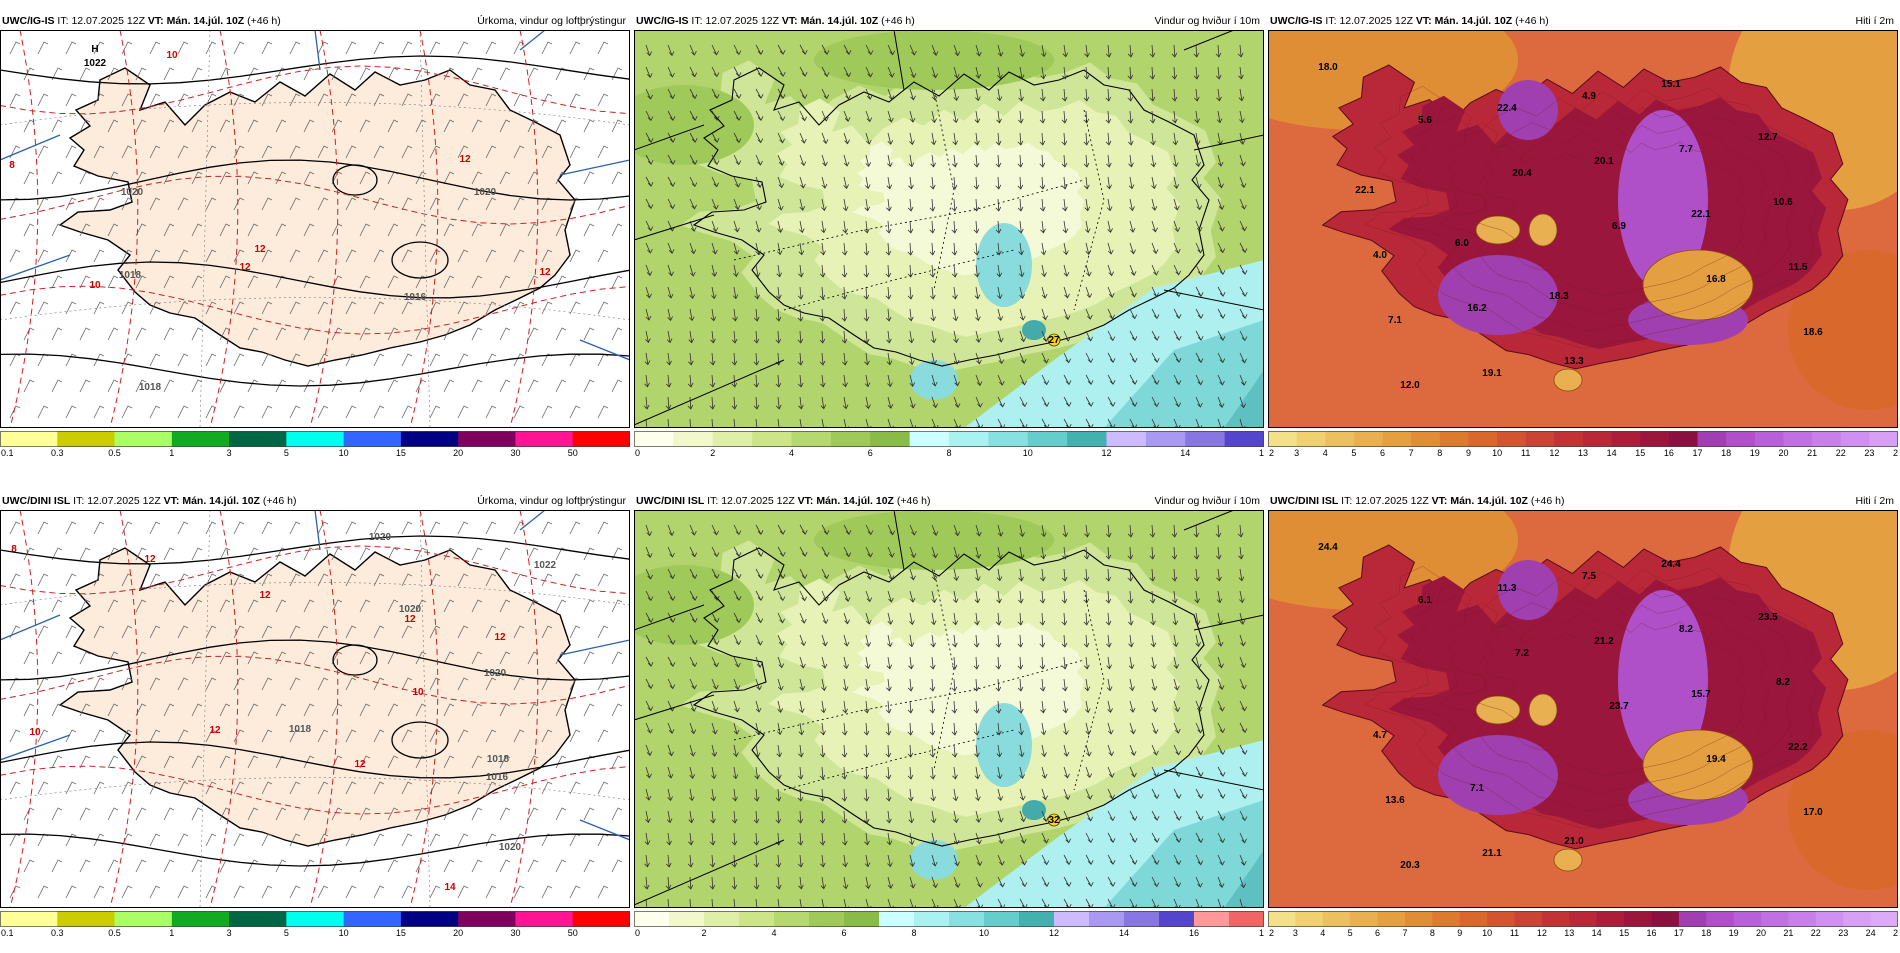 Image resolution: width=1900 pixels, height=953 pixels. What do you see at coordinates (1547, 501) in the screenshot?
I see `lead-time: (+46 h)` at bounding box center [1547, 501].